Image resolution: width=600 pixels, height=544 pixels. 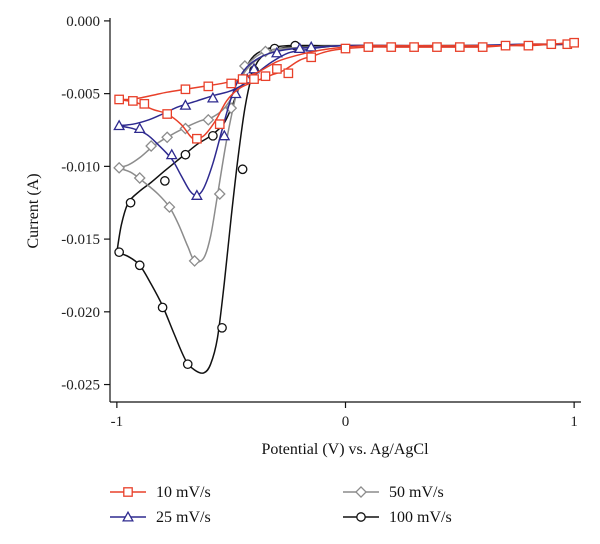 What do you see at coordinates (183, 517) in the screenshot?
I see `legend-label: 25 mV/s` at bounding box center [183, 517].